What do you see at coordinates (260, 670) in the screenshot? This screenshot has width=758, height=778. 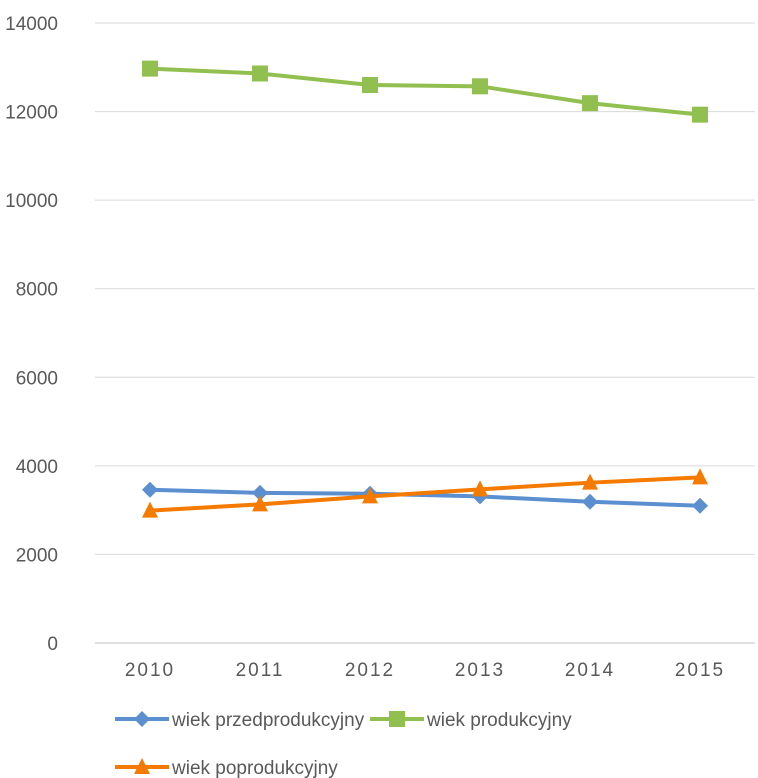 I see `x-tick-label: 2011` at bounding box center [260, 670].